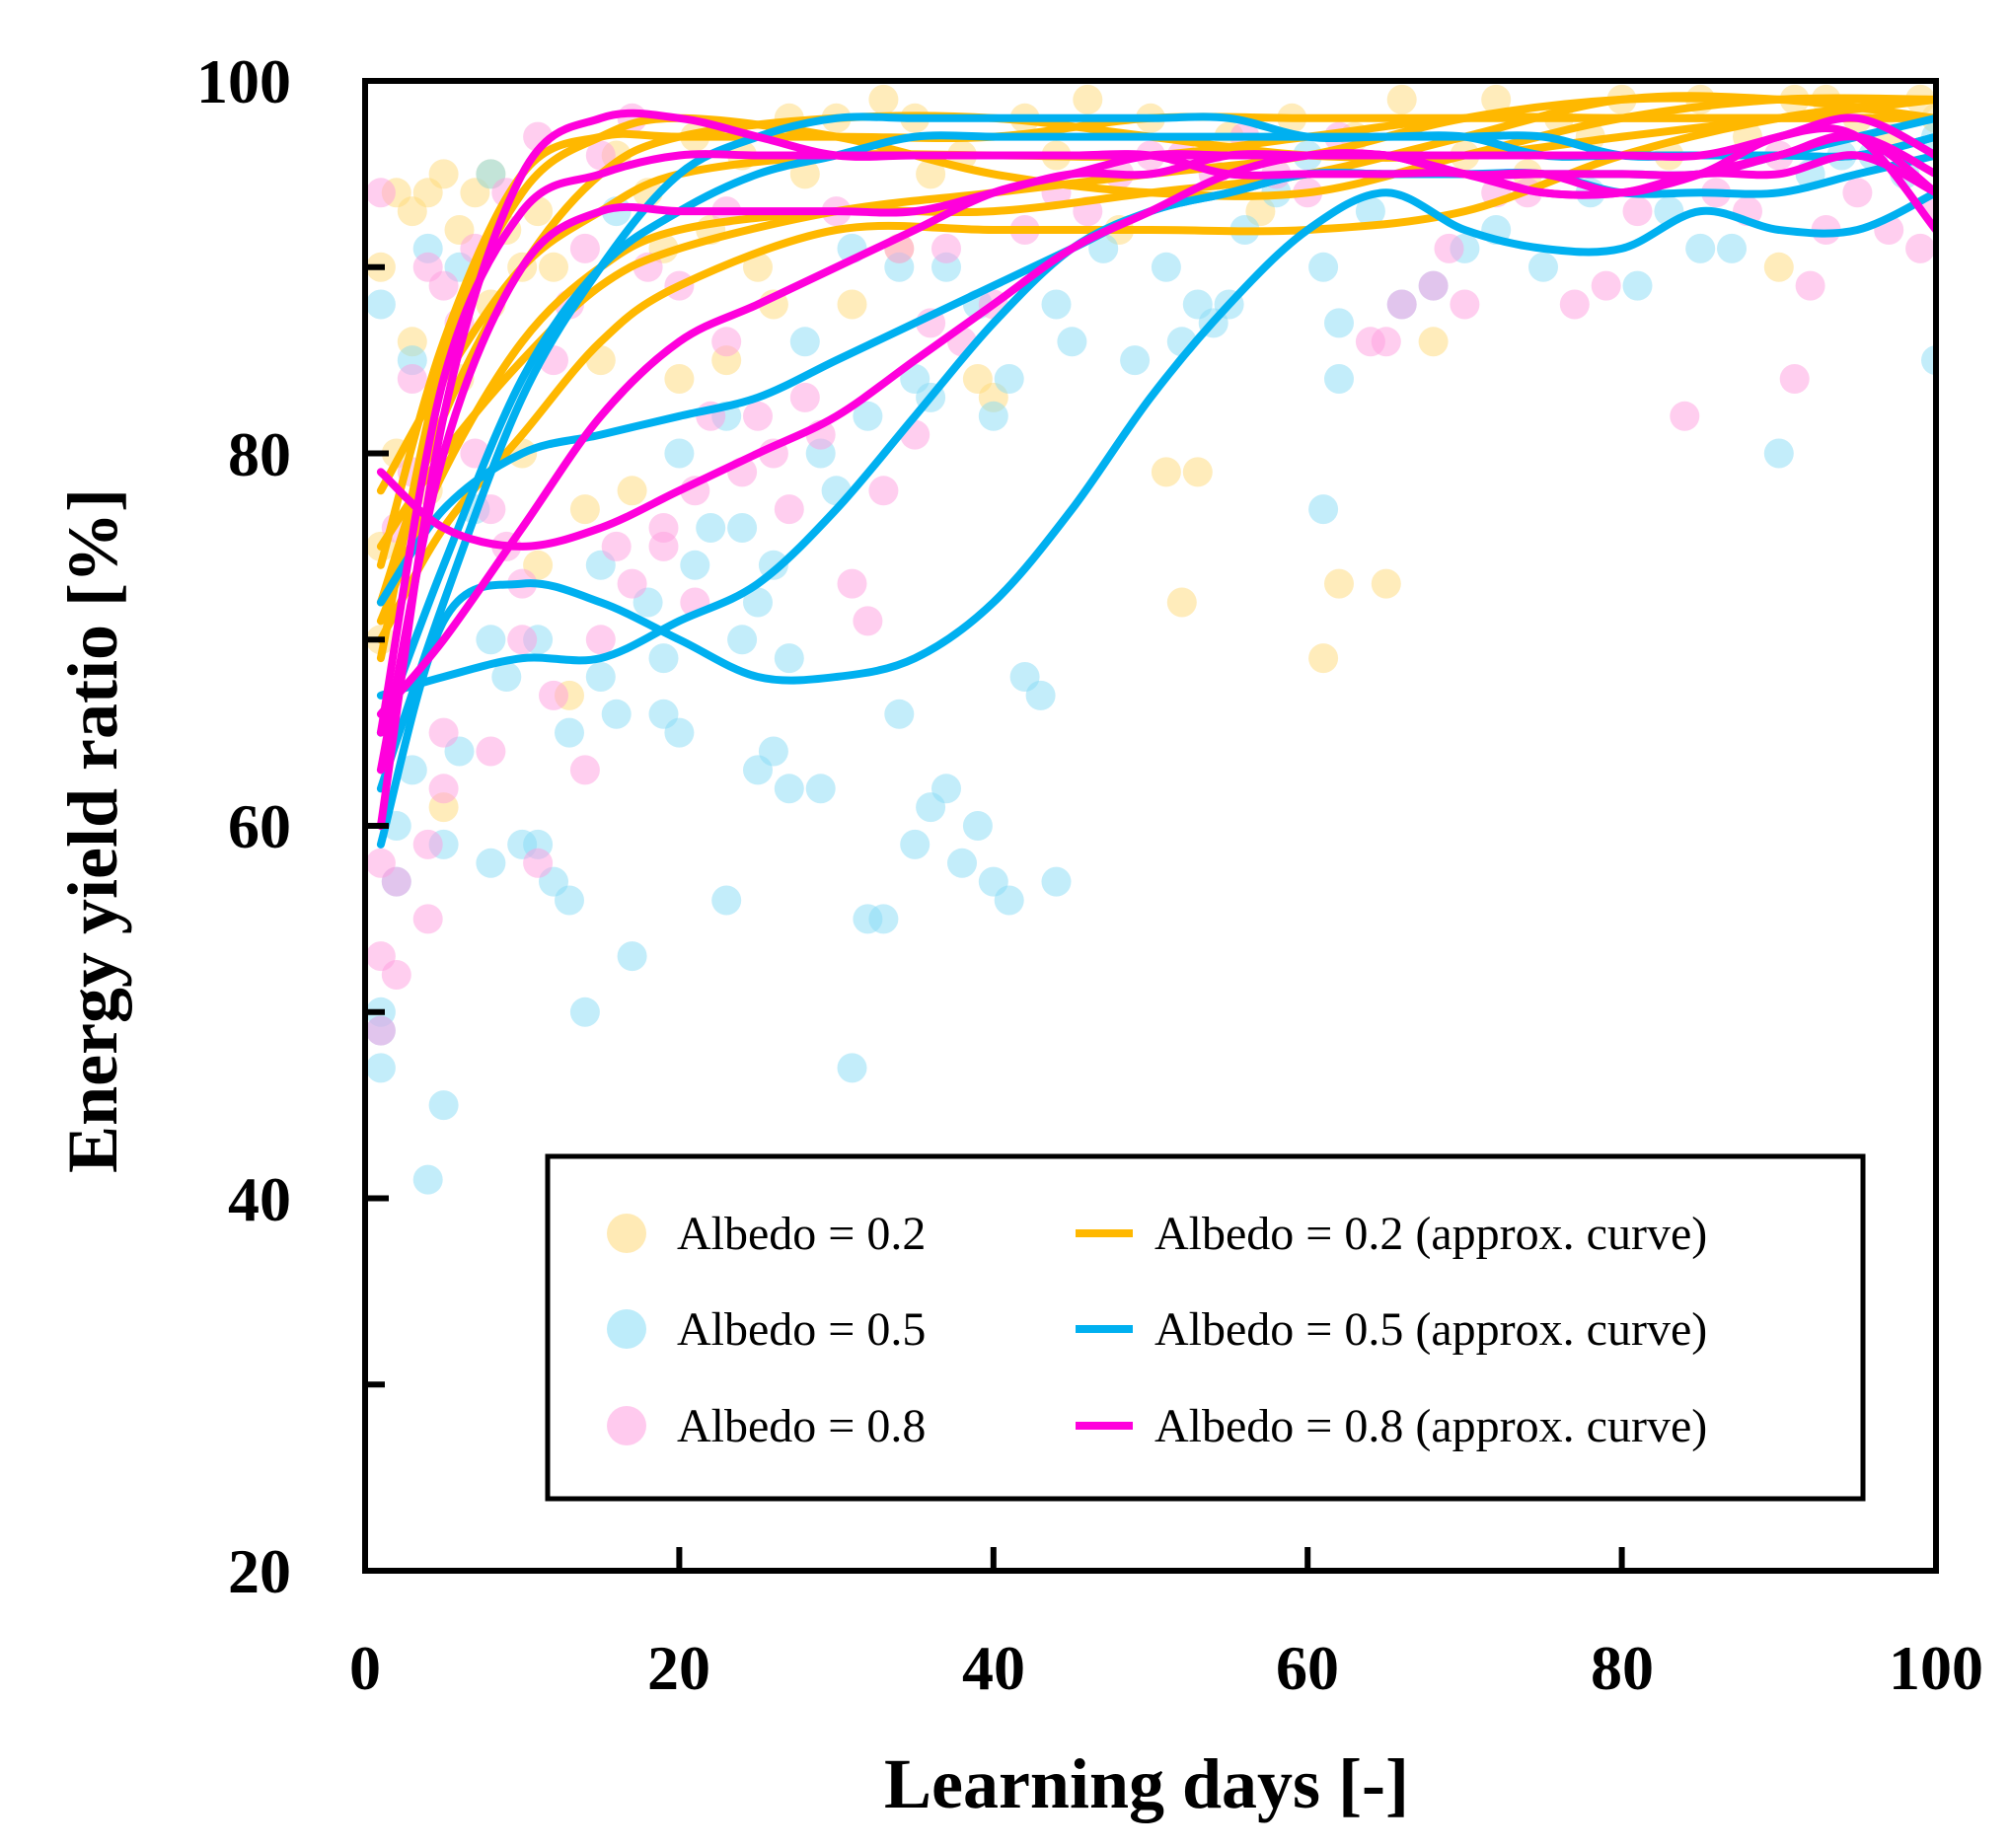 The height and width of the screenshot is (1848, 2010). Describe the element at coordinates (1307, 1668) in the screenshot. I see `x-tick-label: 60` at that location.